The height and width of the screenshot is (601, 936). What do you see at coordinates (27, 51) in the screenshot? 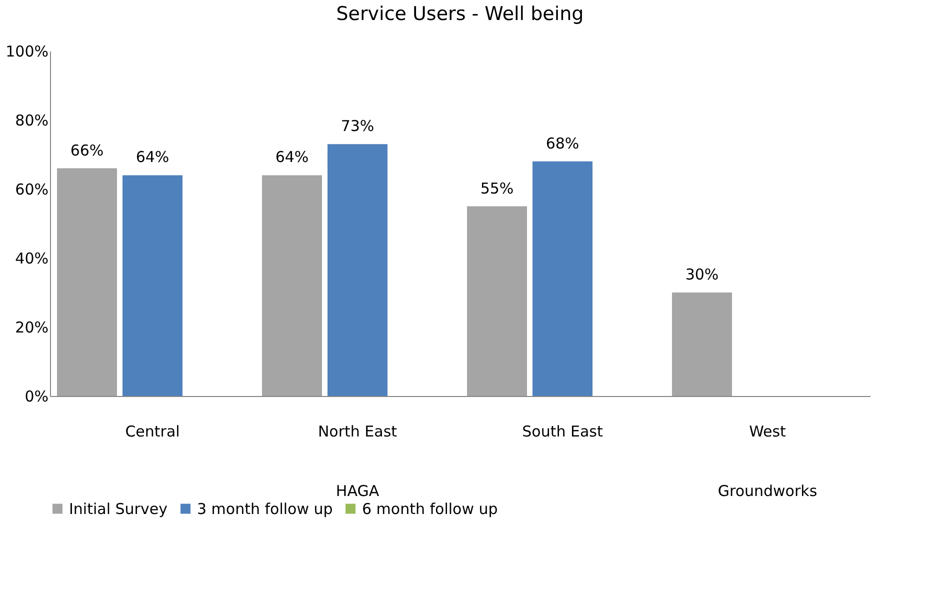
I see `y-tick-label: 100%` at bounding box center [27, 51].